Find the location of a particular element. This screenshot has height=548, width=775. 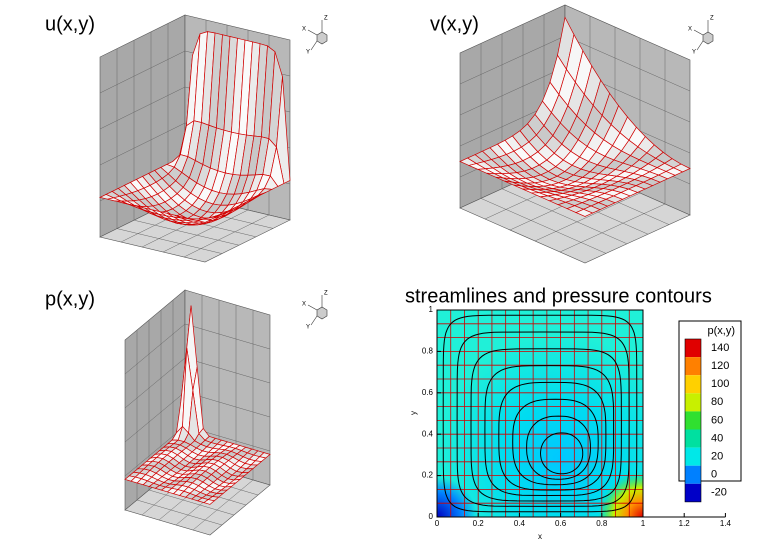

legend-bar-border is located at coordinates (693, 420).